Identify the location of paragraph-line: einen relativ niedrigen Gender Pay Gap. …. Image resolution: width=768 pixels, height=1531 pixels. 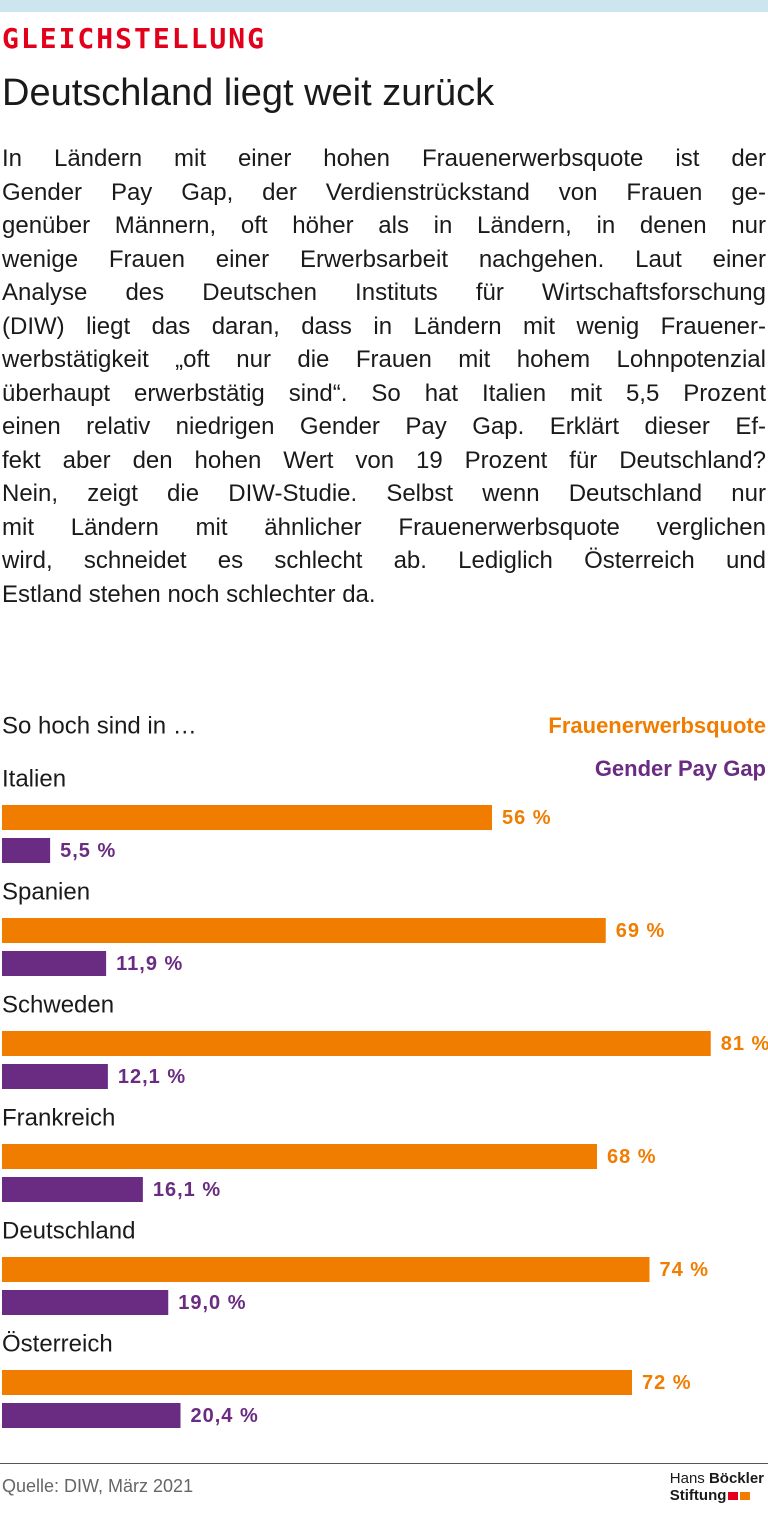
(384, 426).